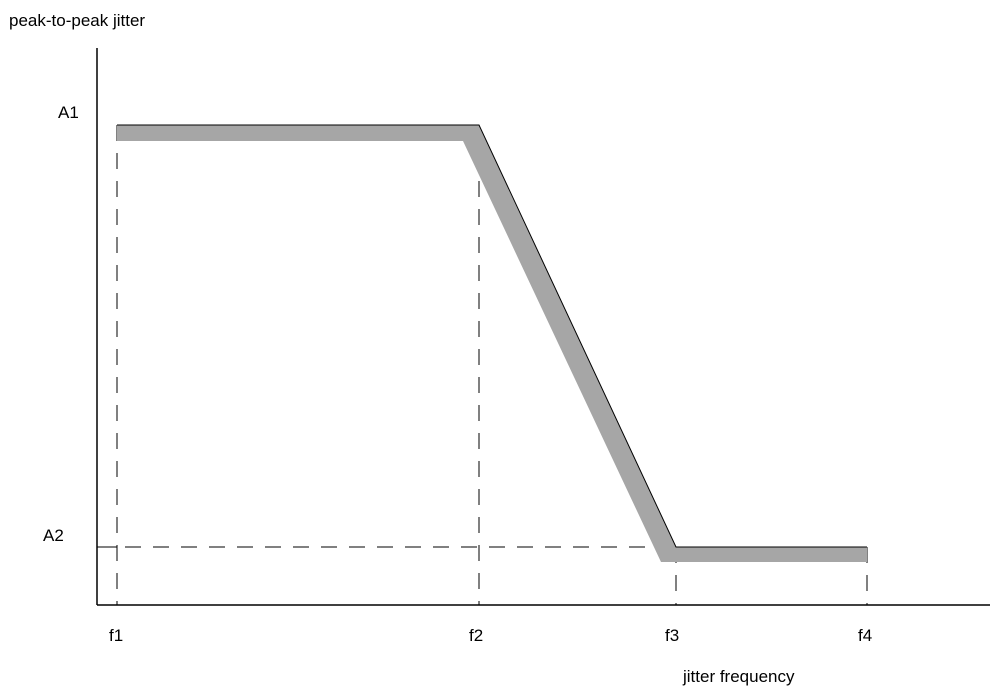 Image resolution: width=991 pixels, height=686 pixels. I want to click on x-tick-label-f1: f1, so click(116, 635).